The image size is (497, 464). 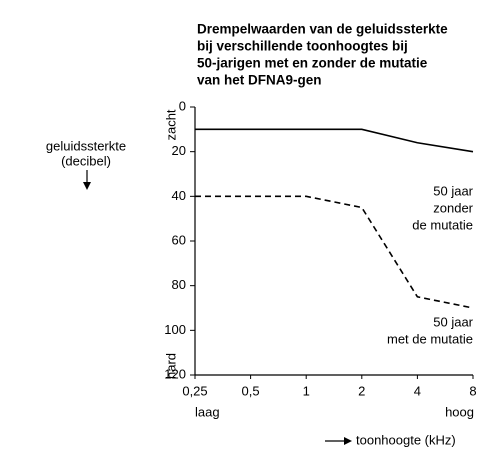 What do you see at coordinates (306, 390) in the screenshot?
I see `x-tick-label: 1` at bounding box center [306, 390].